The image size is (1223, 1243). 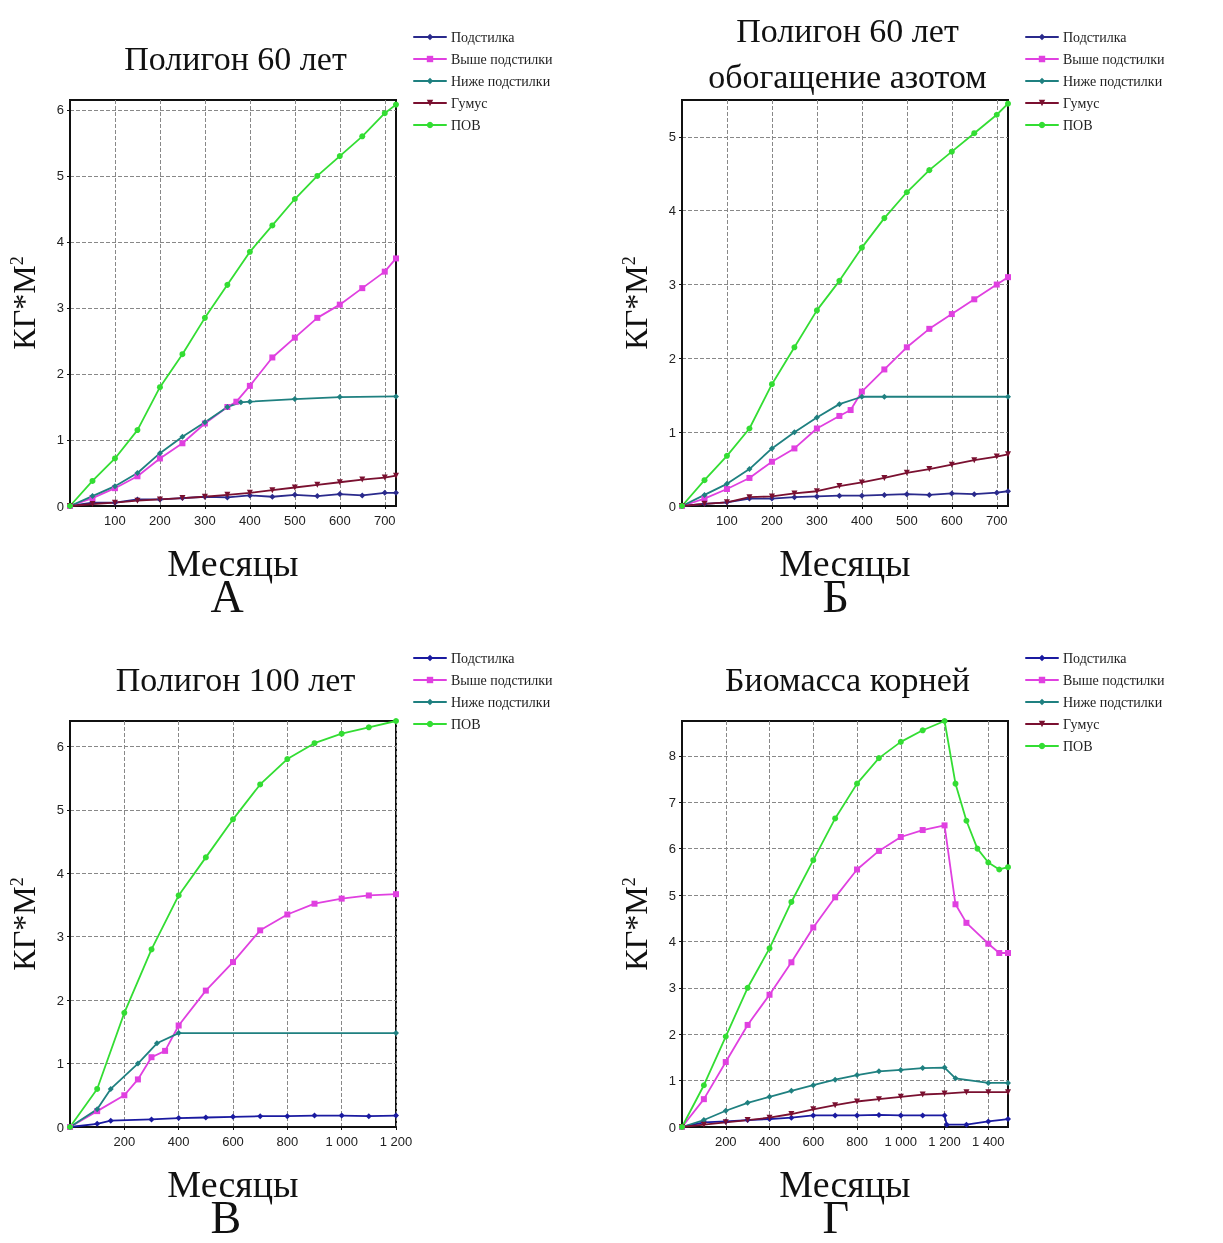 What do you see at coordinates (988, 1141) in the screenshot?
I see `x-tick-label: 1 400` at bounding box center [988, 1141].